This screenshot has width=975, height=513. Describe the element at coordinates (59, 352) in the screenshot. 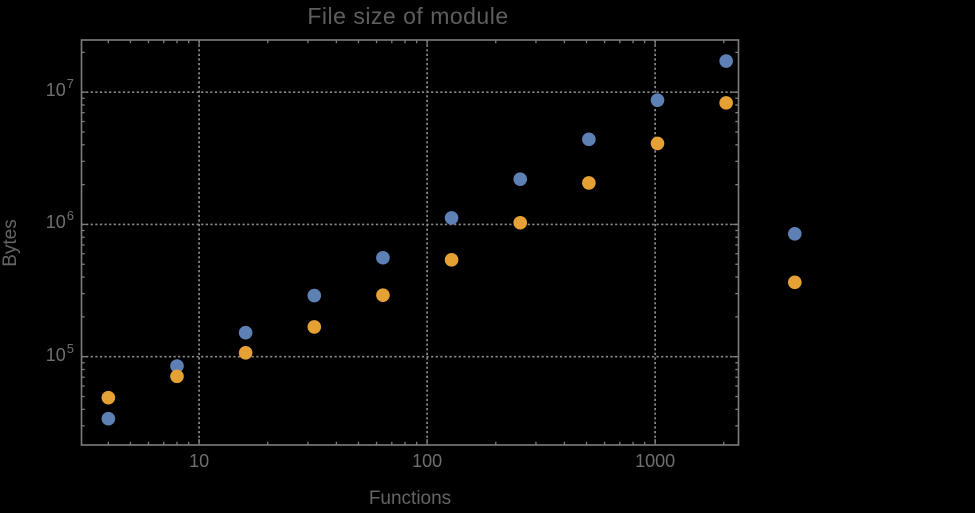

I see `y-tick-label: 10⁵` at that location.